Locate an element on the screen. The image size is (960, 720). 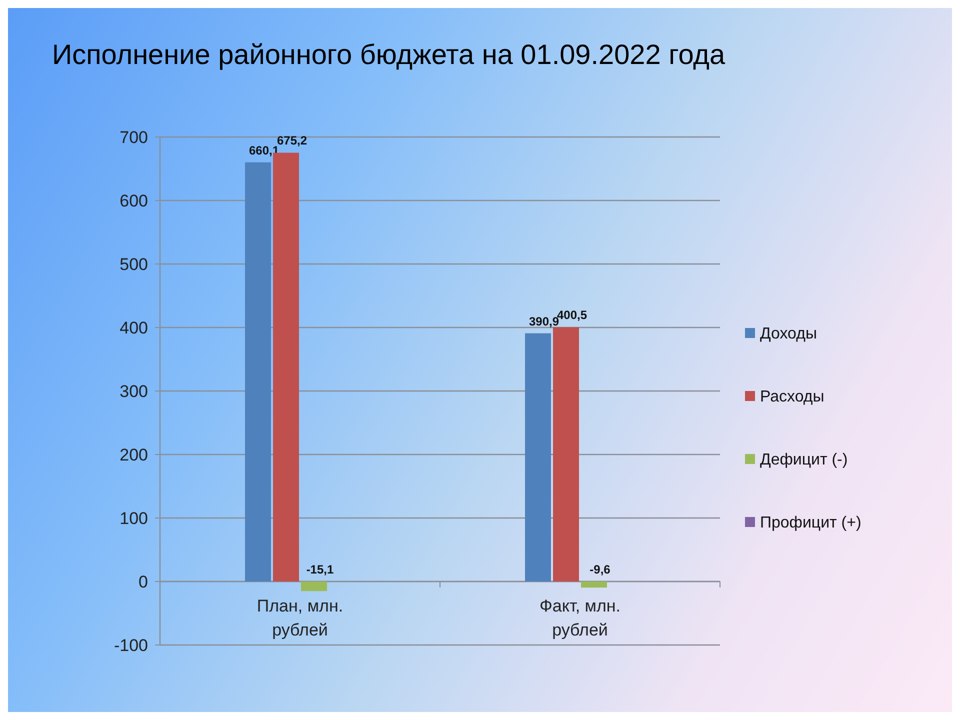
x-tick-label: Факт, млн. рублей is located at coordinates (580, 618).